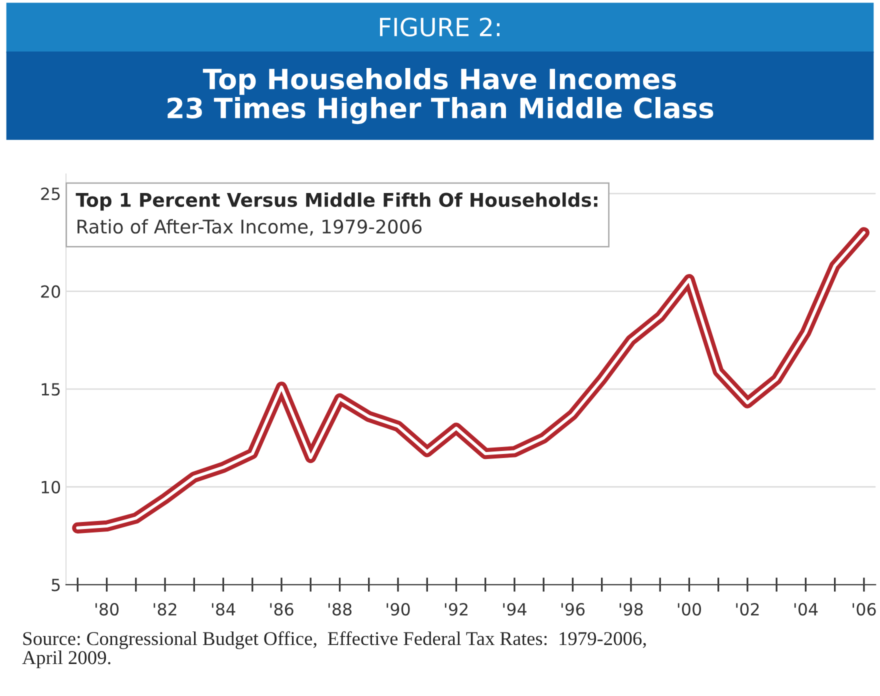 The image size is (880, 696). What do you see at coordinates (282, 609) in the screenshot?
I see `x-tick-label: '86` at bounding box center [282, 609].